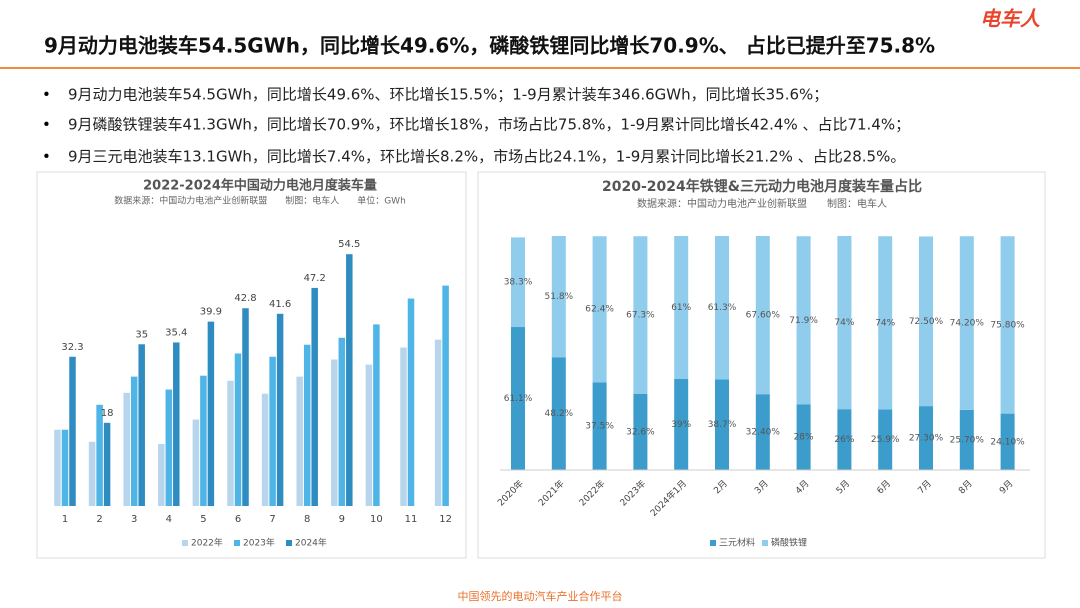 The image size is (1080, 608). What do you see at coordinates (445, 519) in the screenshot?
I see `x-tick-label: 12` at bounding box center [445, 519].